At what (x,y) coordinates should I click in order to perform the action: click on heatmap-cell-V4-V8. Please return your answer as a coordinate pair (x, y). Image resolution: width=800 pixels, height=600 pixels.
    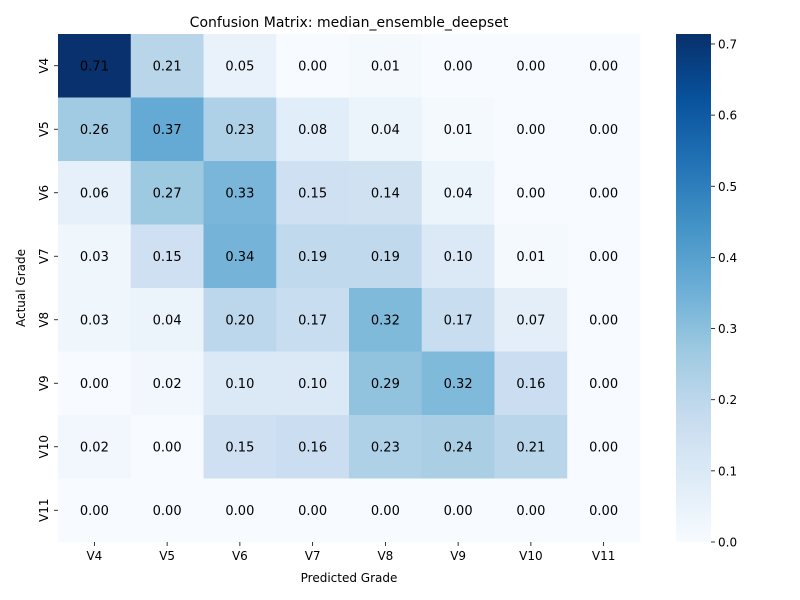
    Looking at the image, I should click on (386, 66).